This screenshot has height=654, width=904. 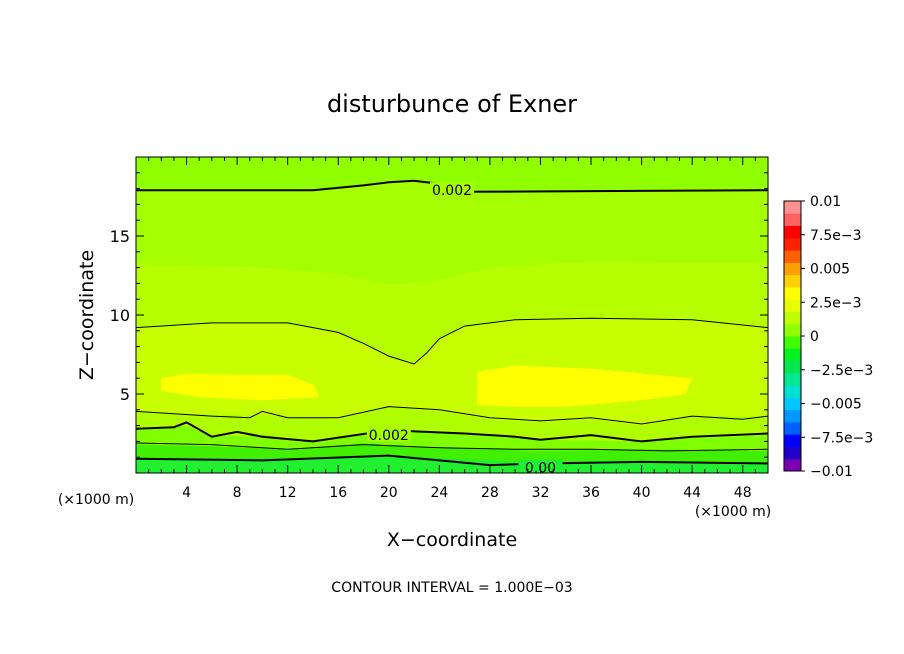 I want to click on colorbar-label: 7.5e−3, so click(x=836, y=236).